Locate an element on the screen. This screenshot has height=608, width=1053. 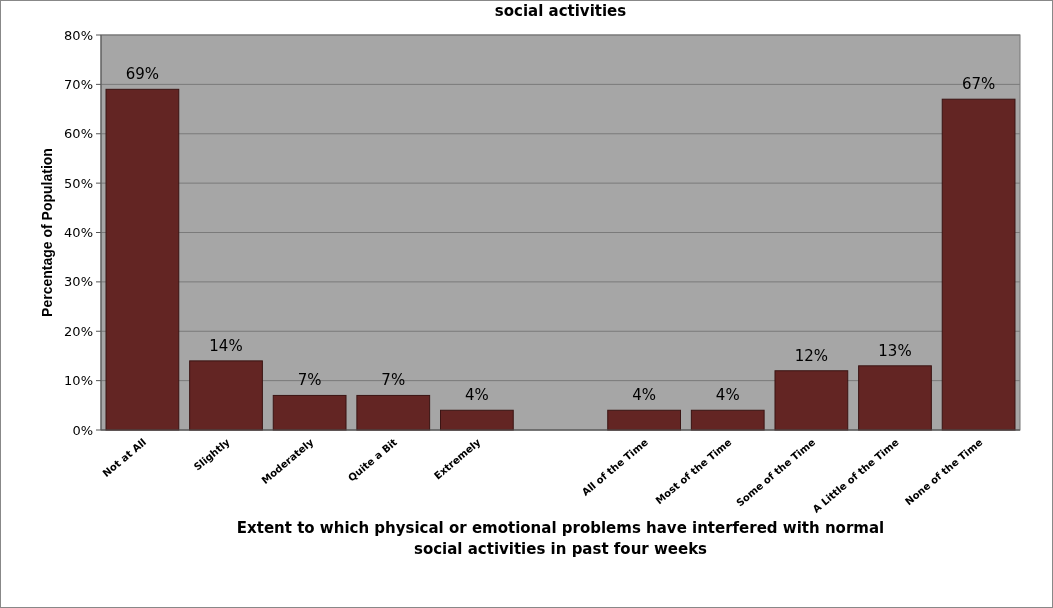
y-tick-label: 50% is located at coordinates (78, 183).